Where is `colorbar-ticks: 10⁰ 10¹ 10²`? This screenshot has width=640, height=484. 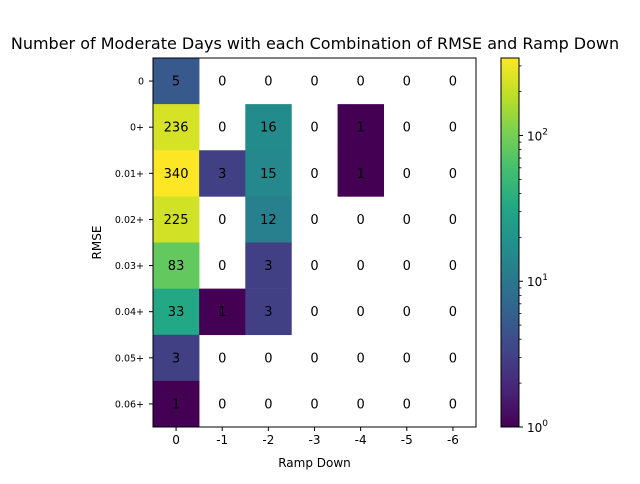
colorbar-ticks: 10⁰ 10¹ 10² is located at coordinates (533, 250).